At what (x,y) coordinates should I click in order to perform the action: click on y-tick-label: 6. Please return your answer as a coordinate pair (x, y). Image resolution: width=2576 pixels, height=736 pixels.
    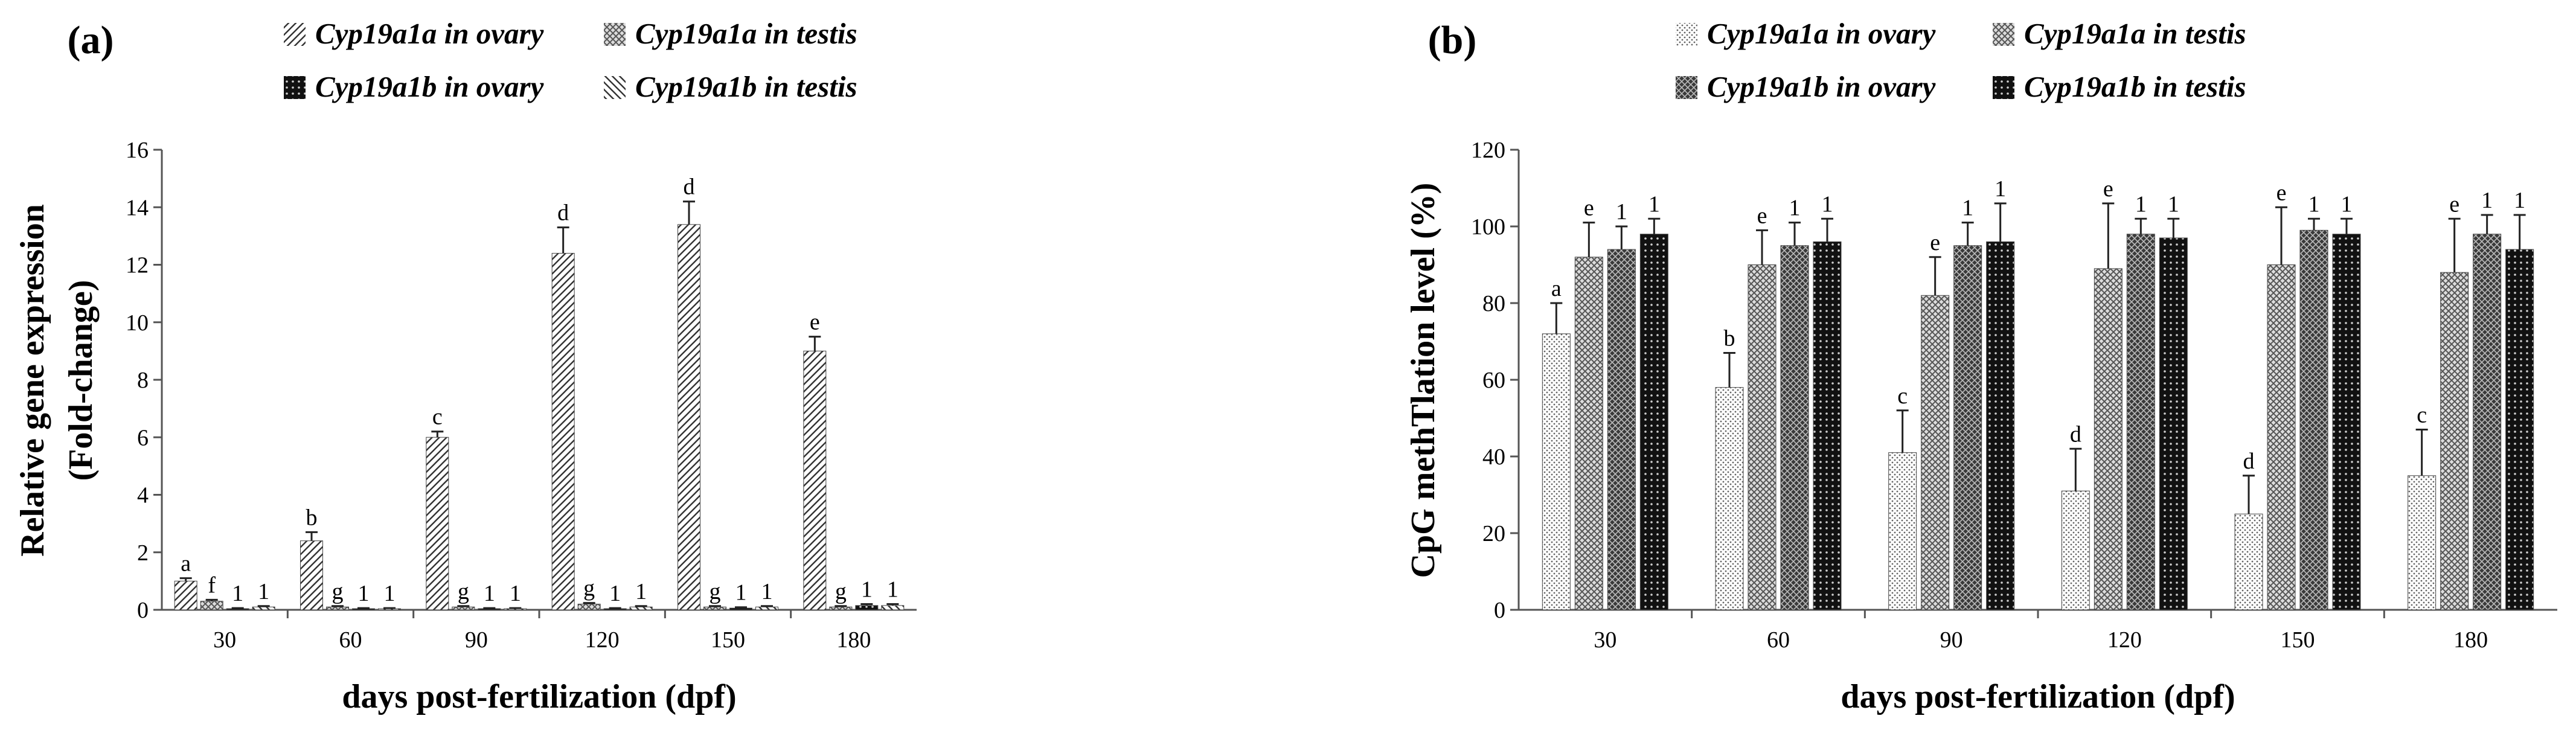
    Looking at the image, I should click on (143, 437).